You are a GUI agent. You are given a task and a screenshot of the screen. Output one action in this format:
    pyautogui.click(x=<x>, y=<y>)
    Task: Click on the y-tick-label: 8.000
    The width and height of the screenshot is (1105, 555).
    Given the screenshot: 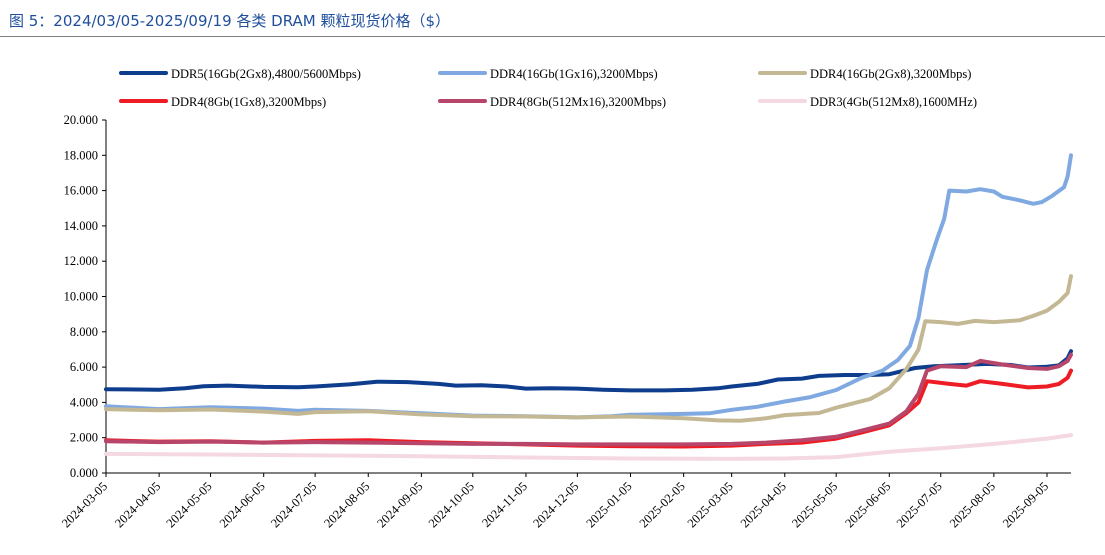 What is the action you would take?
    pyautogui.click(x=84, y=332)
    